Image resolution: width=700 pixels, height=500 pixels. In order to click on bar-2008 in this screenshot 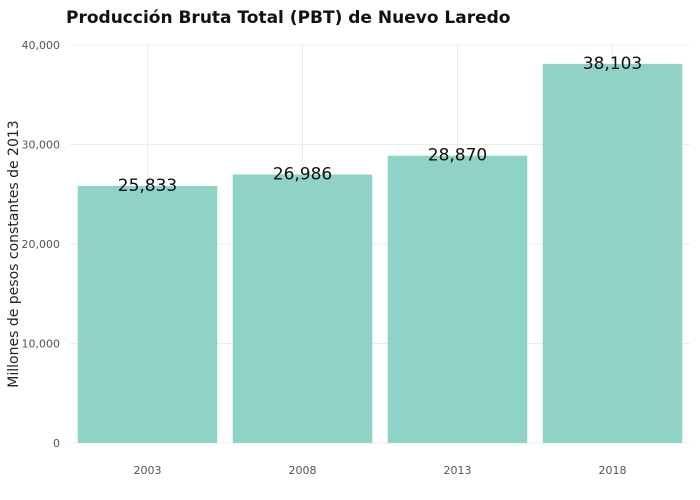, I will do `click(302, 308)`.